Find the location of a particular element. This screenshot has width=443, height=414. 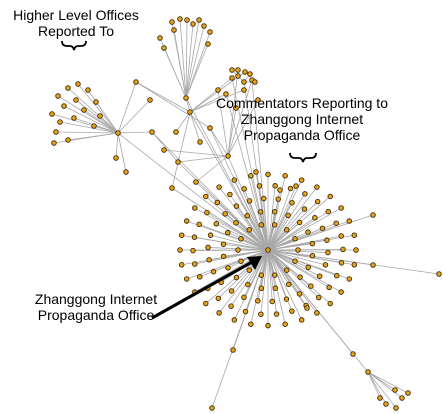

office-arrow-head is located at coordinates (254, 263).